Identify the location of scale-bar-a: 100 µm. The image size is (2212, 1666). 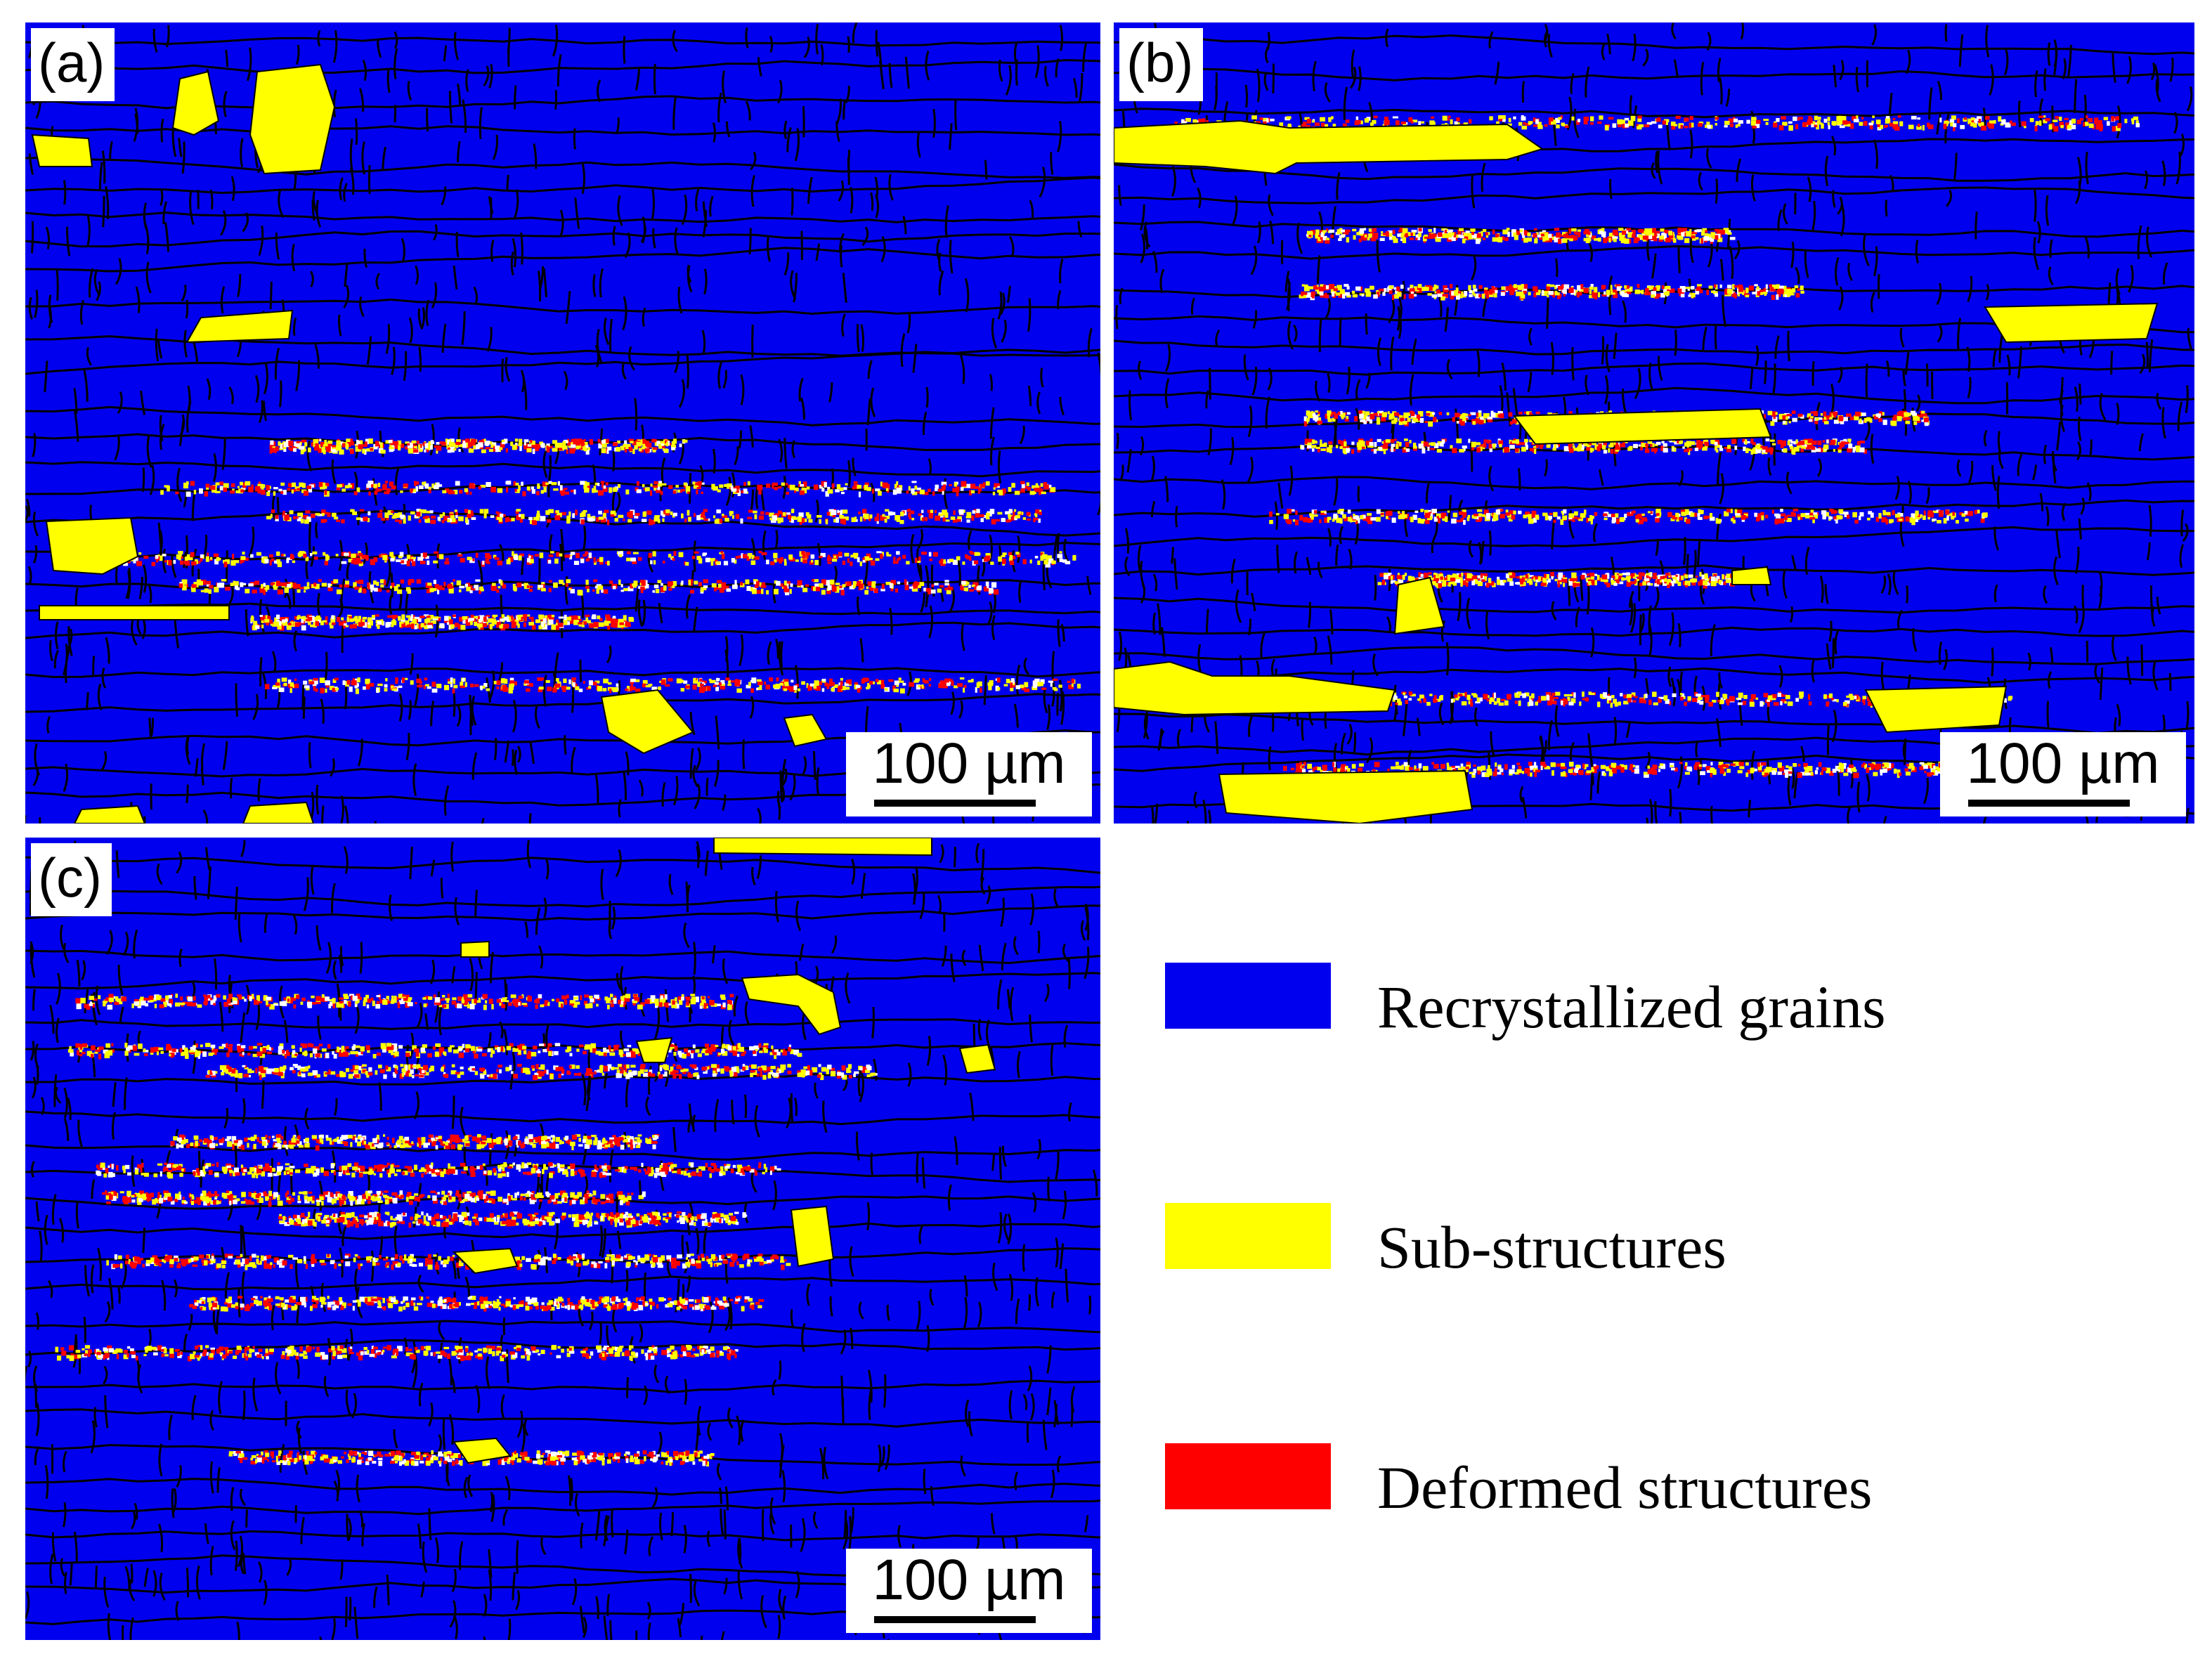
(969, 774).